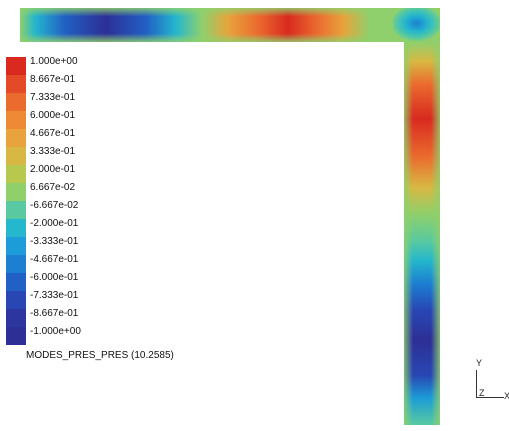 This screenshot has height=431, width=509. What do you see at coordinates (54, 223) in the screenshot?
I see `legend-label: -2.000e-01` at bounding box center [54, 223].